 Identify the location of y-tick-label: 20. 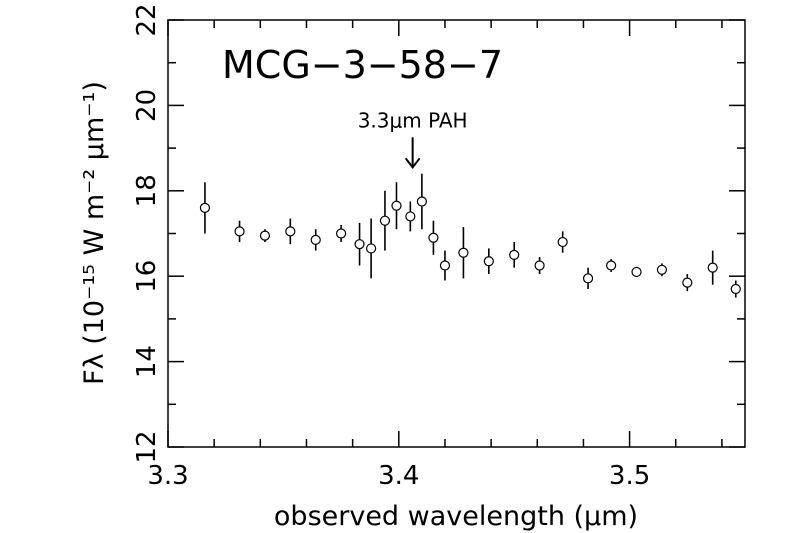
(147, 105).